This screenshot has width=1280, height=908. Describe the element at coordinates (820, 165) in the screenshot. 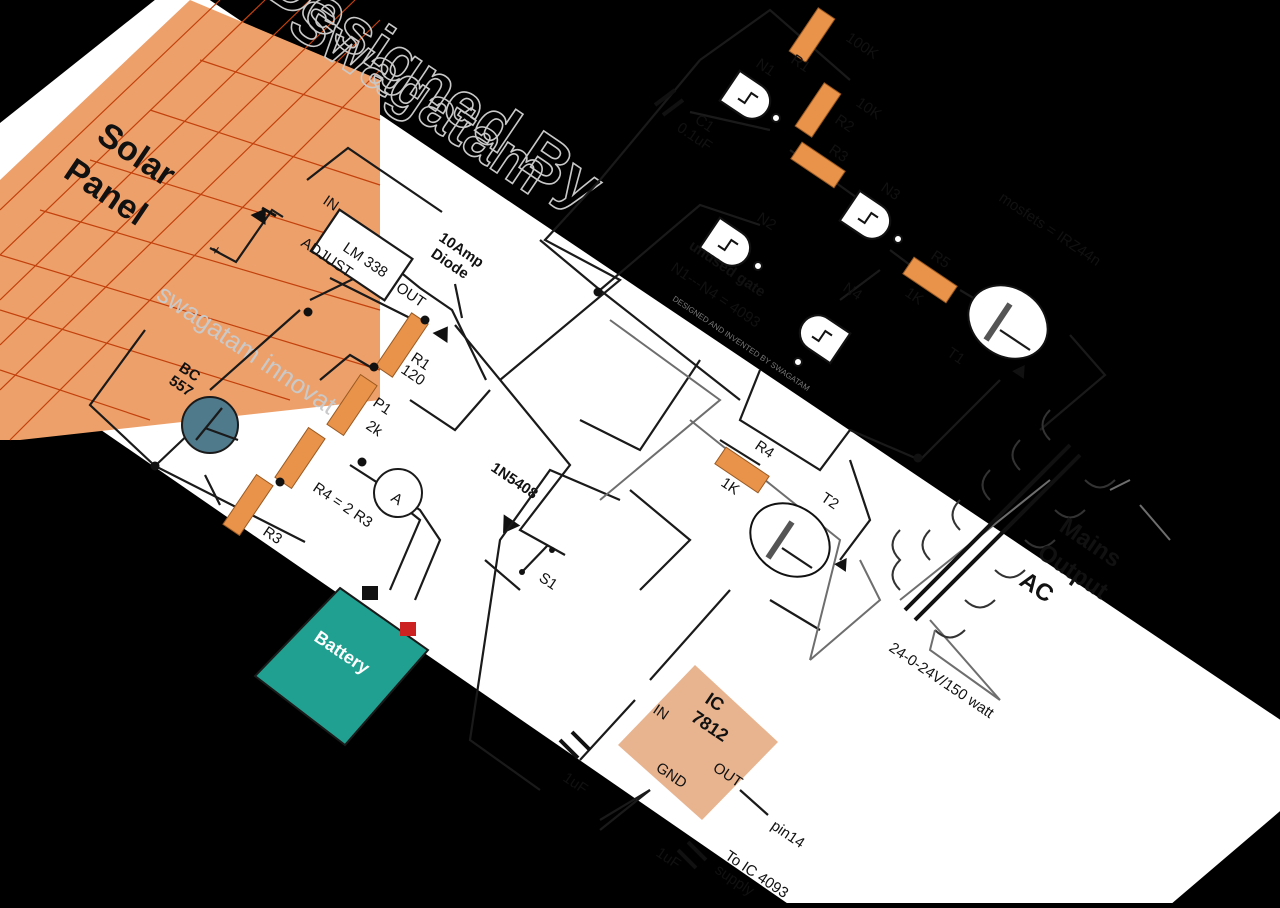

I see `timer-r3: R3` at that location.